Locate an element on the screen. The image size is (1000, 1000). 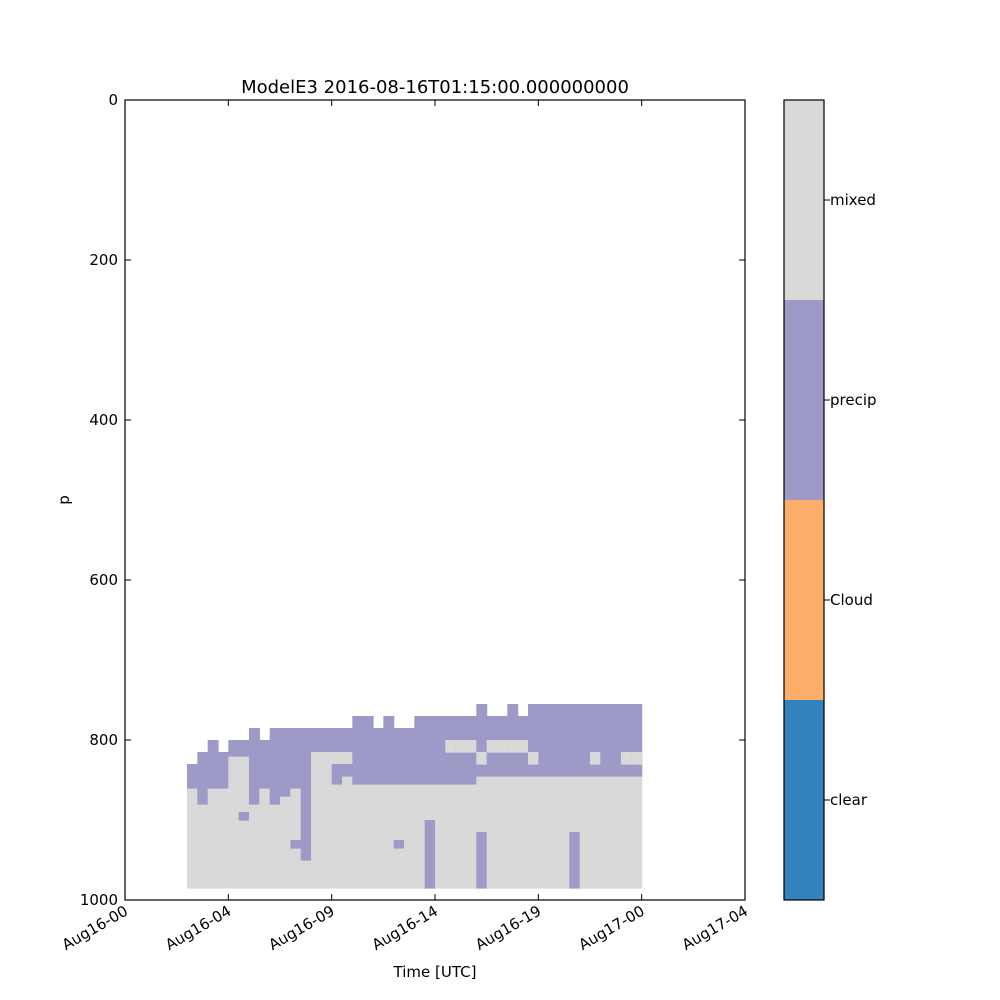
y-tick-label: 800 is located at coordinates (103, 740).